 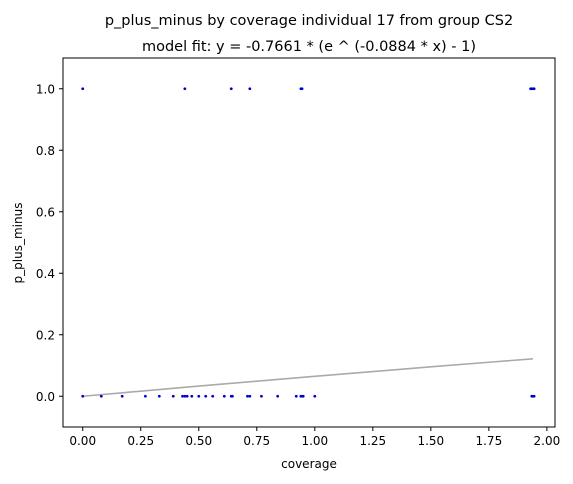 What do you see at coordinates (45, 274) in the screenshot?
I see `y-tick-label: 0.4` at bounding box center [45, 274].